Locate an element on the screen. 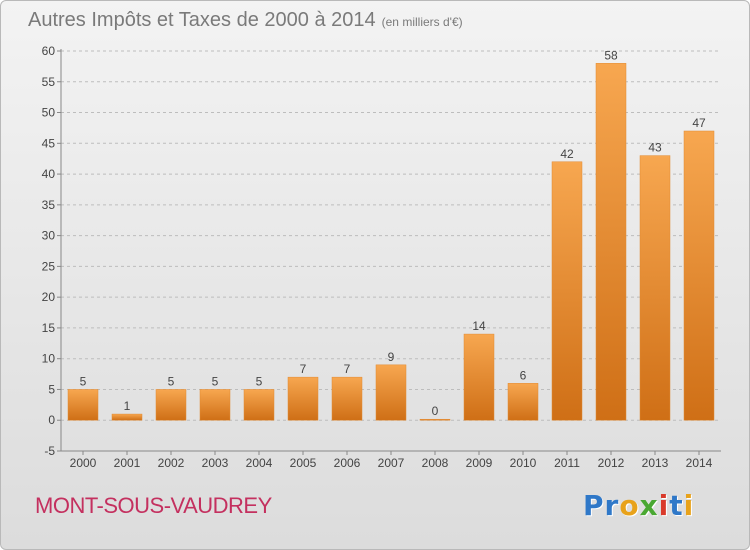 Image resolution: width=750 pixels, height=550 pixels. proxiti-logo: Proxiti is located at coordinates (638, 505).